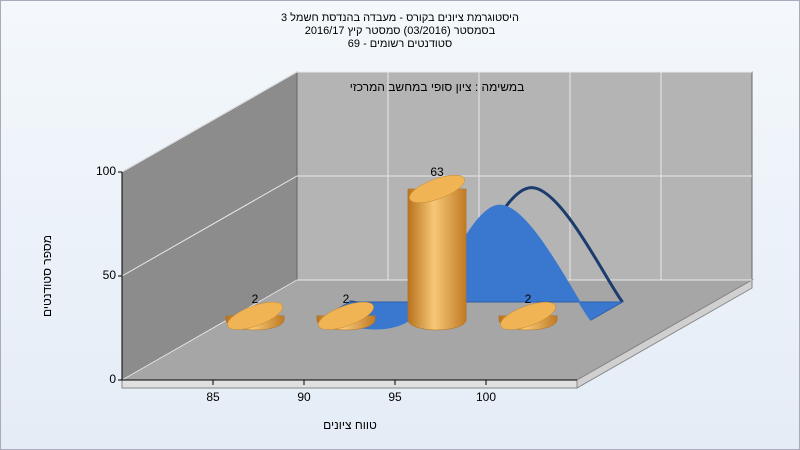  Describe the element at coordinates (395, 397) in the screenshot. I see `x-tick-label: 95` at that location.